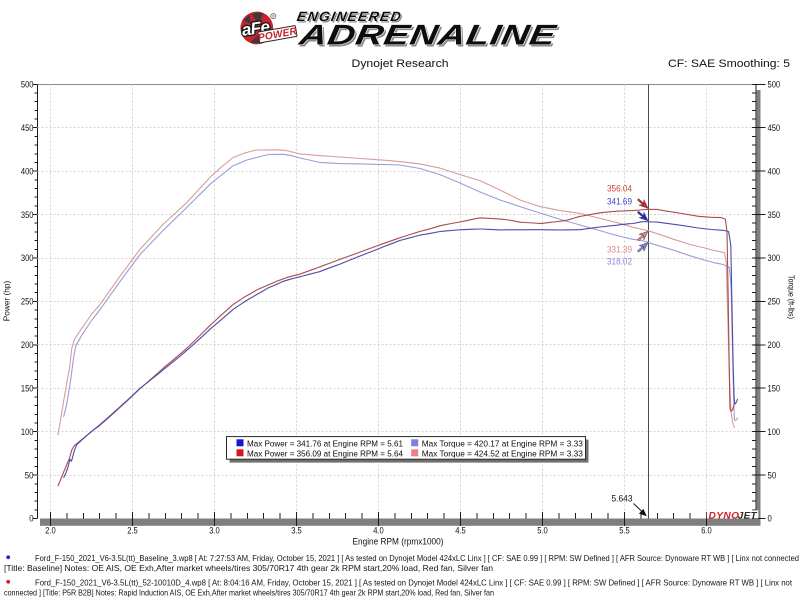  I want to click on svg-text: 341.69, so click(619, 201).